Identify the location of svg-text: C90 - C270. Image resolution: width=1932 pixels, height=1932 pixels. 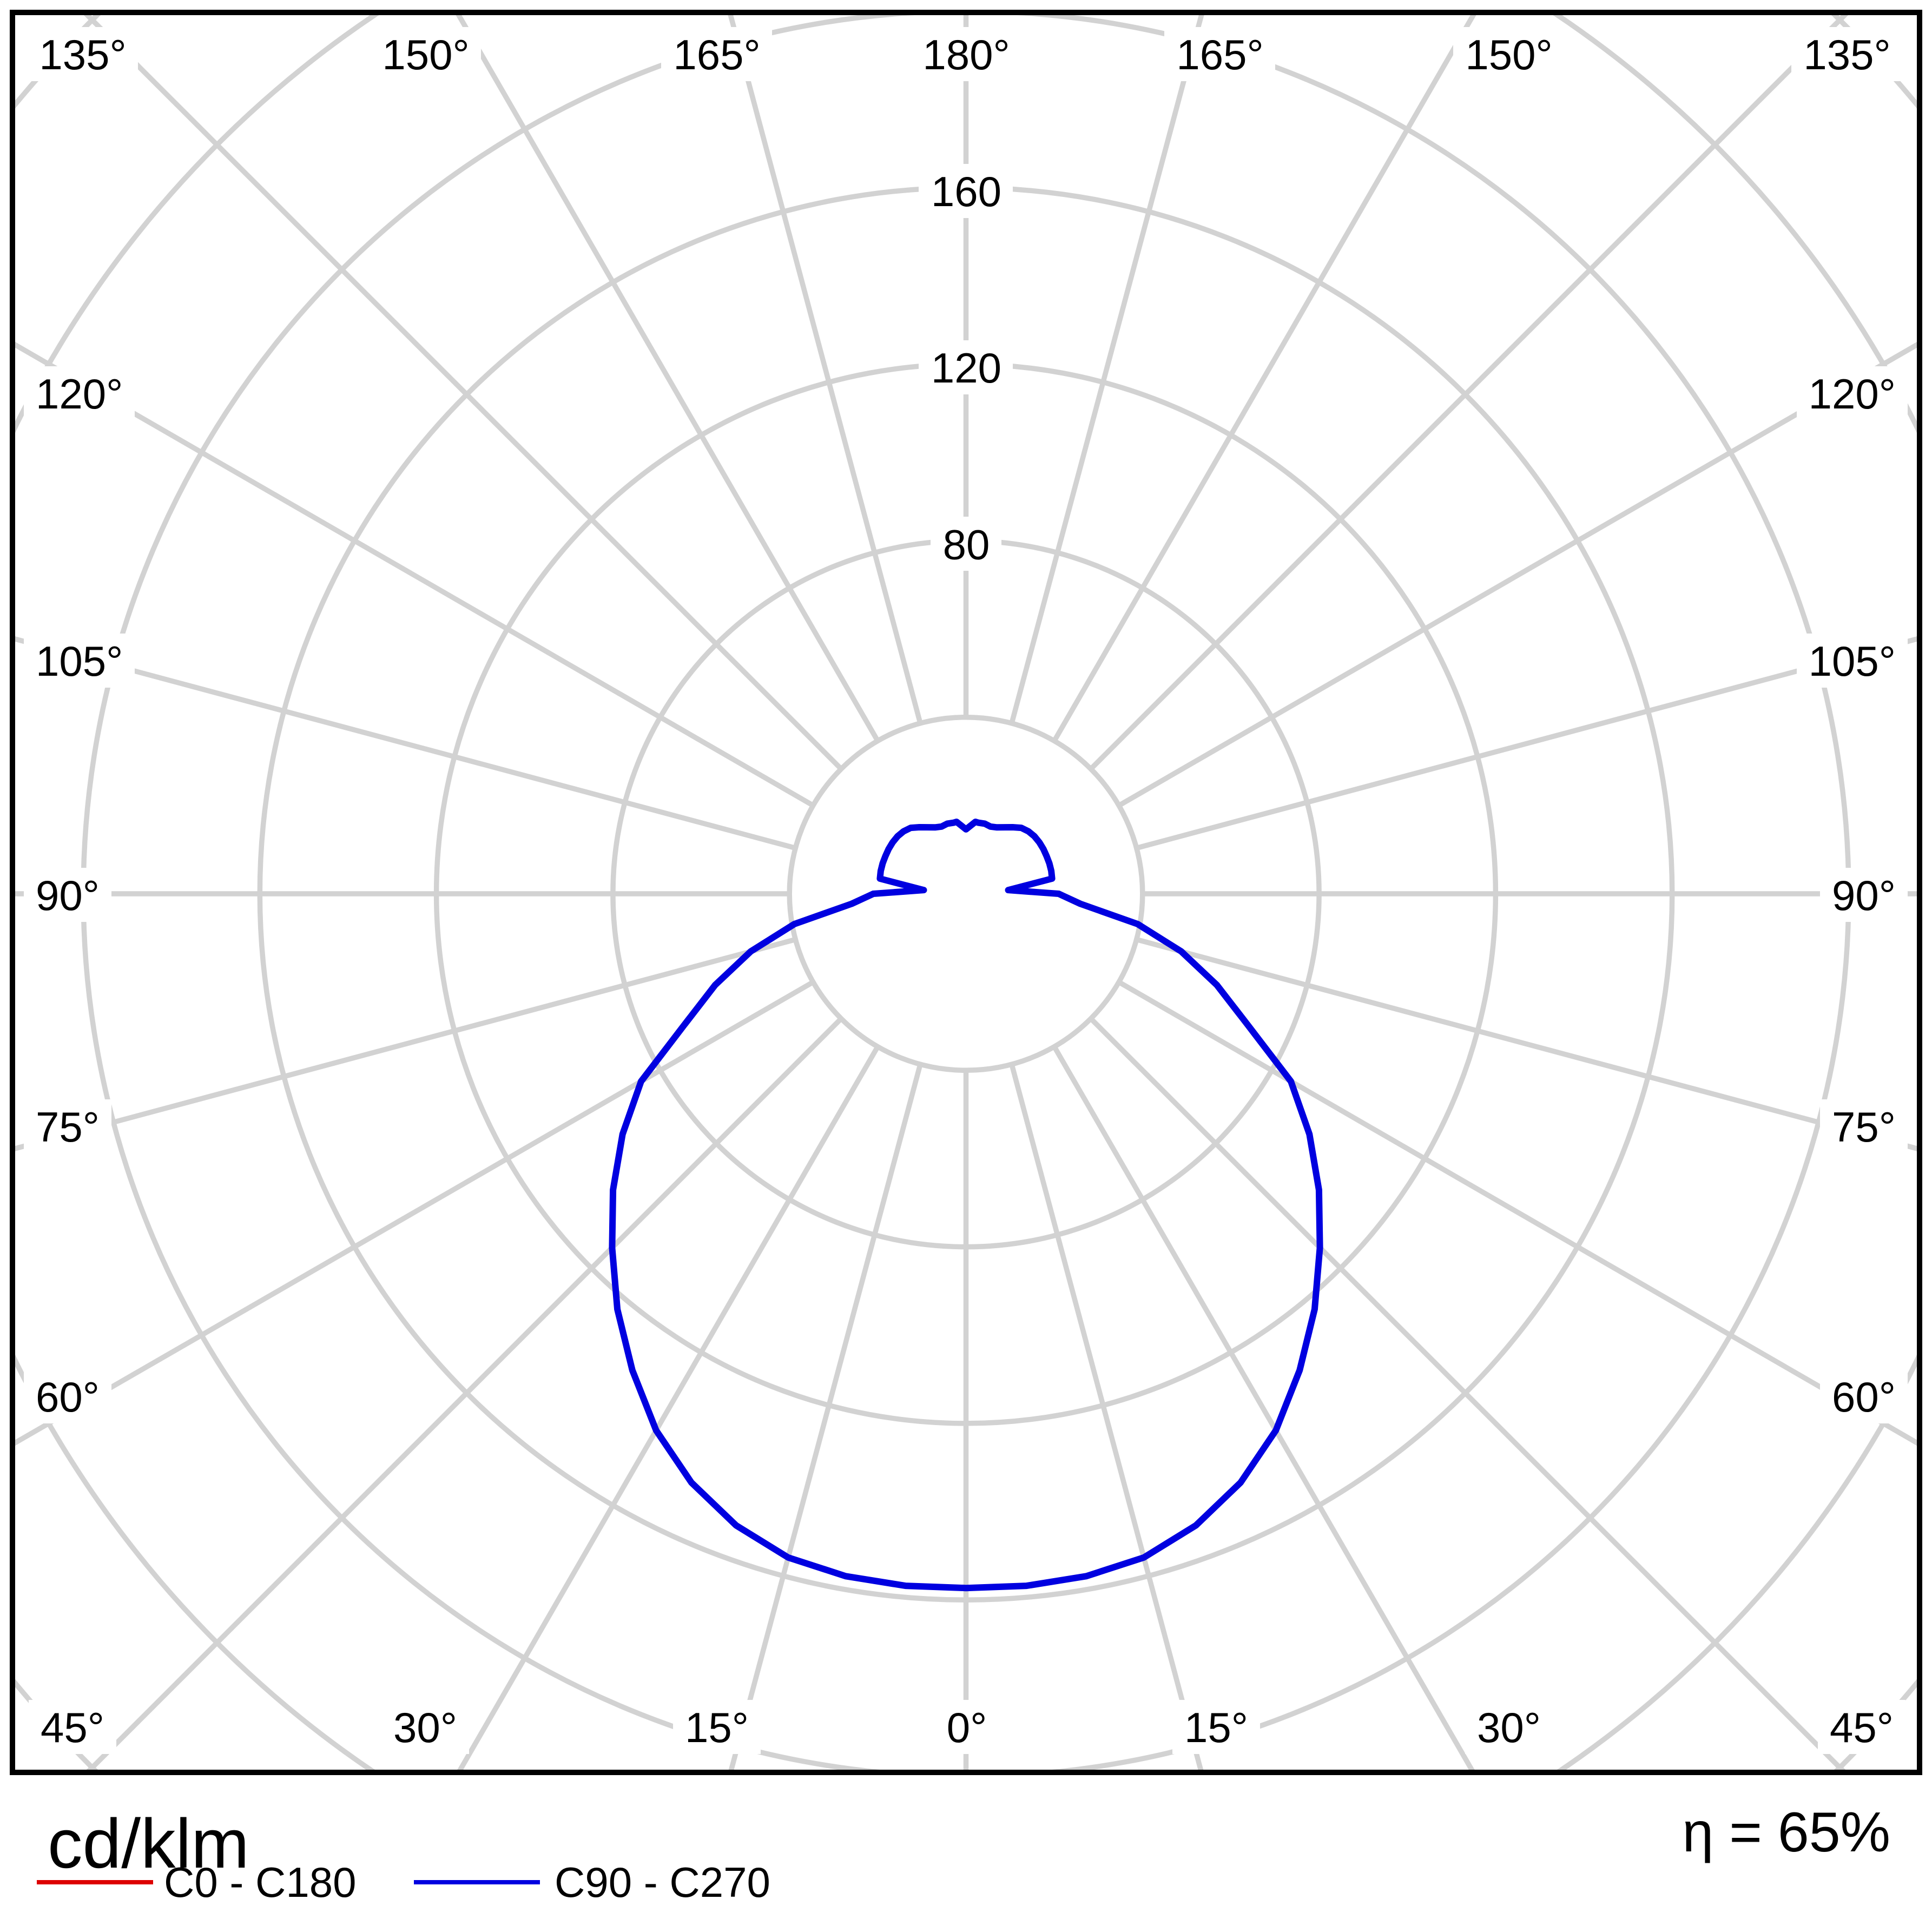
(662, 1882).